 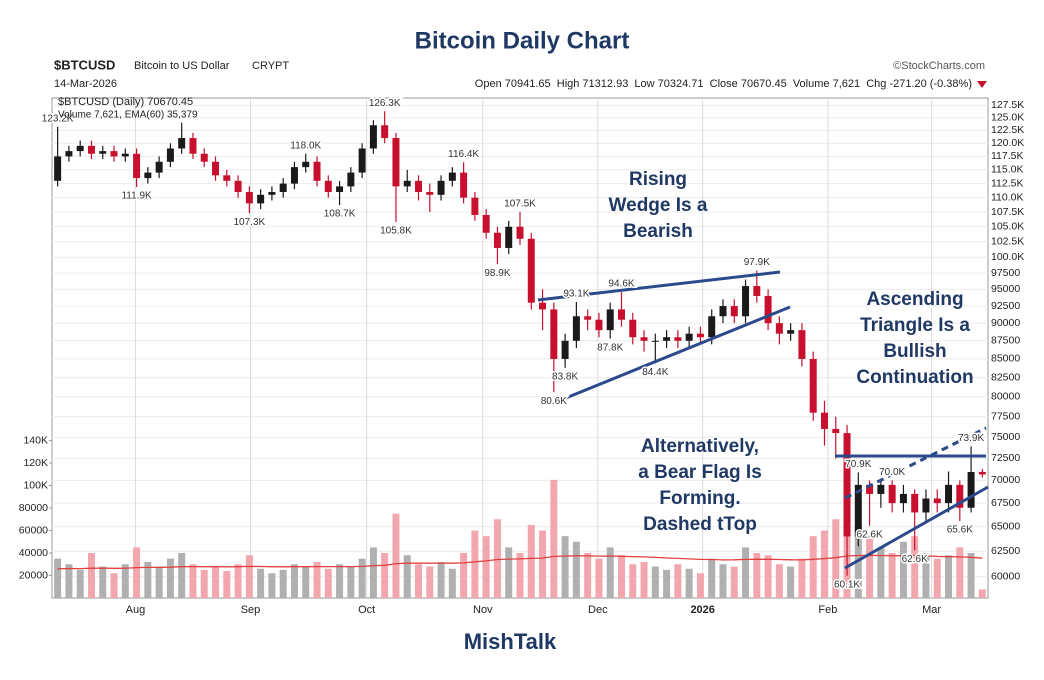 I want to click on volume-tick-label: 120K, so click(x=35, y=463).